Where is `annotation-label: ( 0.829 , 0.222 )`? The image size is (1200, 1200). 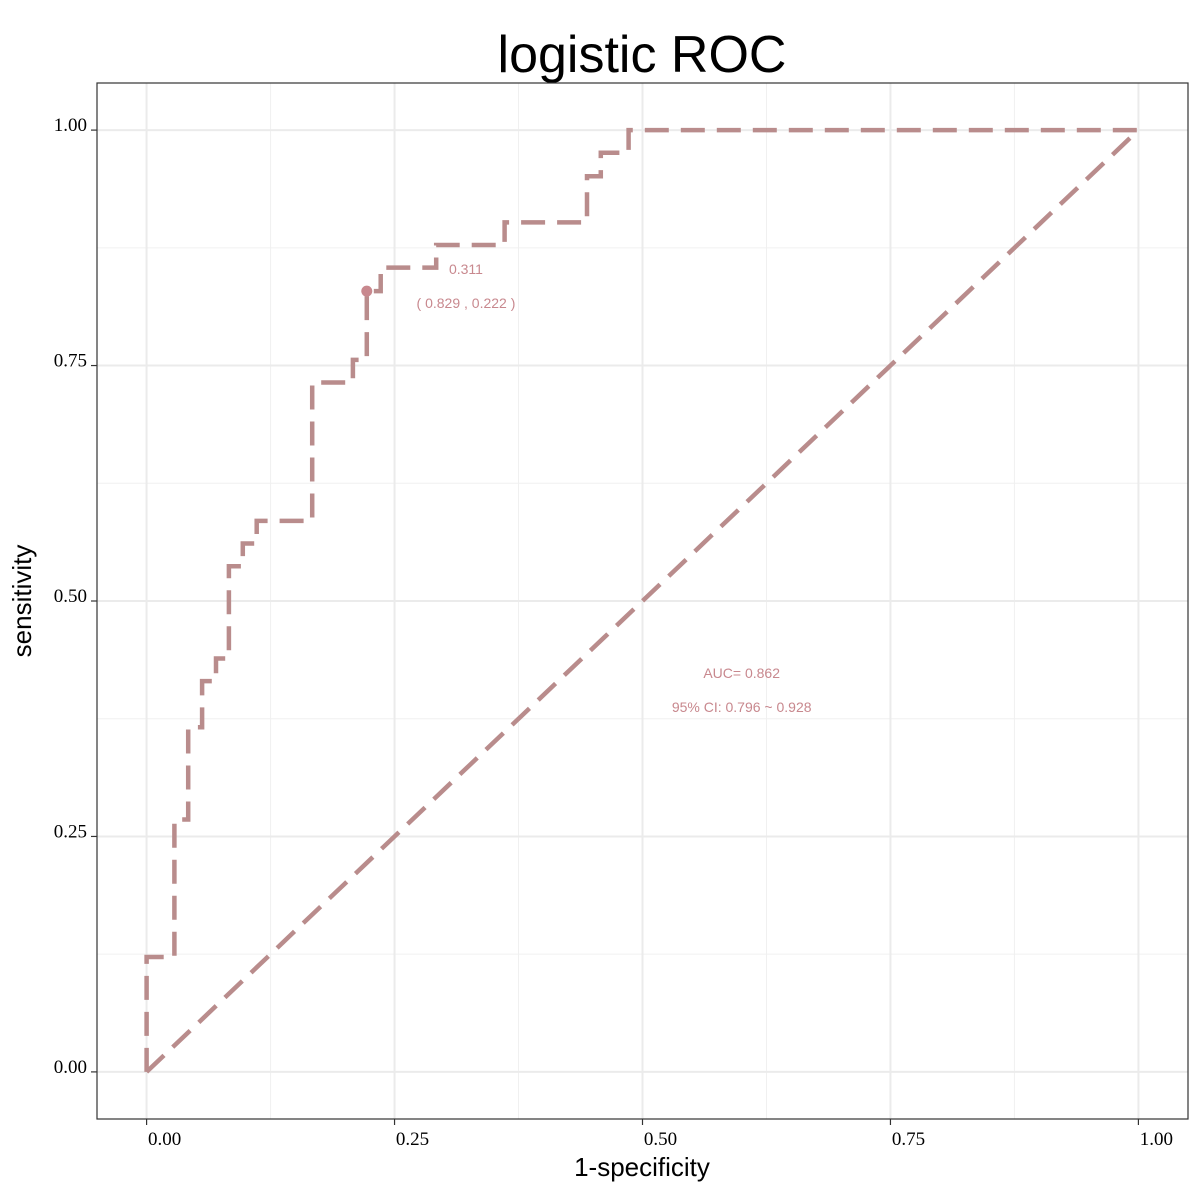
annotation-label: ( 0.829 , 0.222 ) is located at coordinates (466, 303).